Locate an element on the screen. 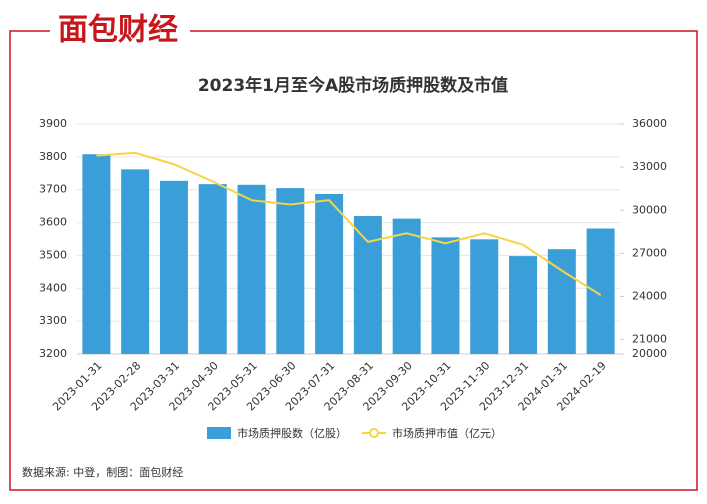 The image size is (707, 504). y-tick-label: 3700 is located at coordinates (53, 189).